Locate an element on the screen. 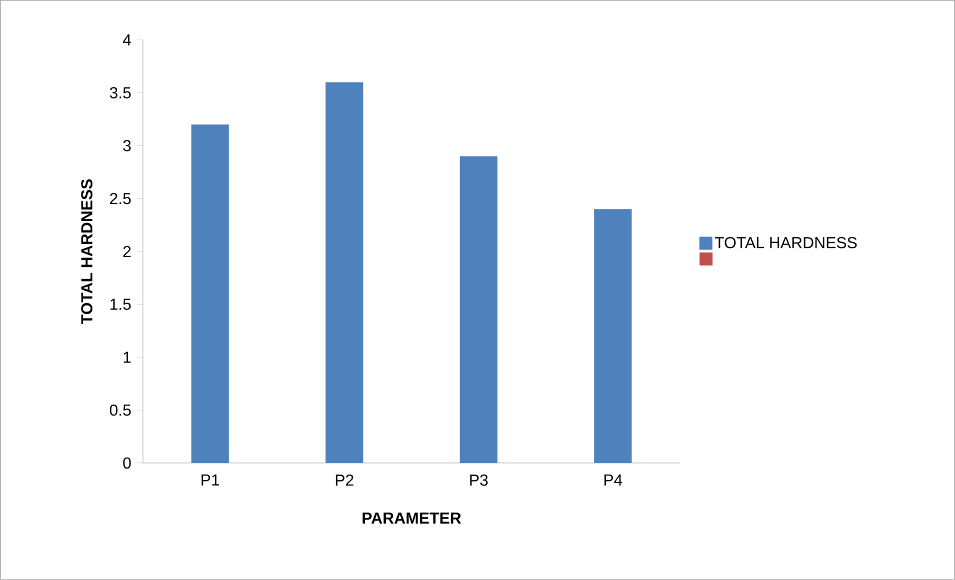  y-tick-label: 0.5 is located at coordinates (120, 410).